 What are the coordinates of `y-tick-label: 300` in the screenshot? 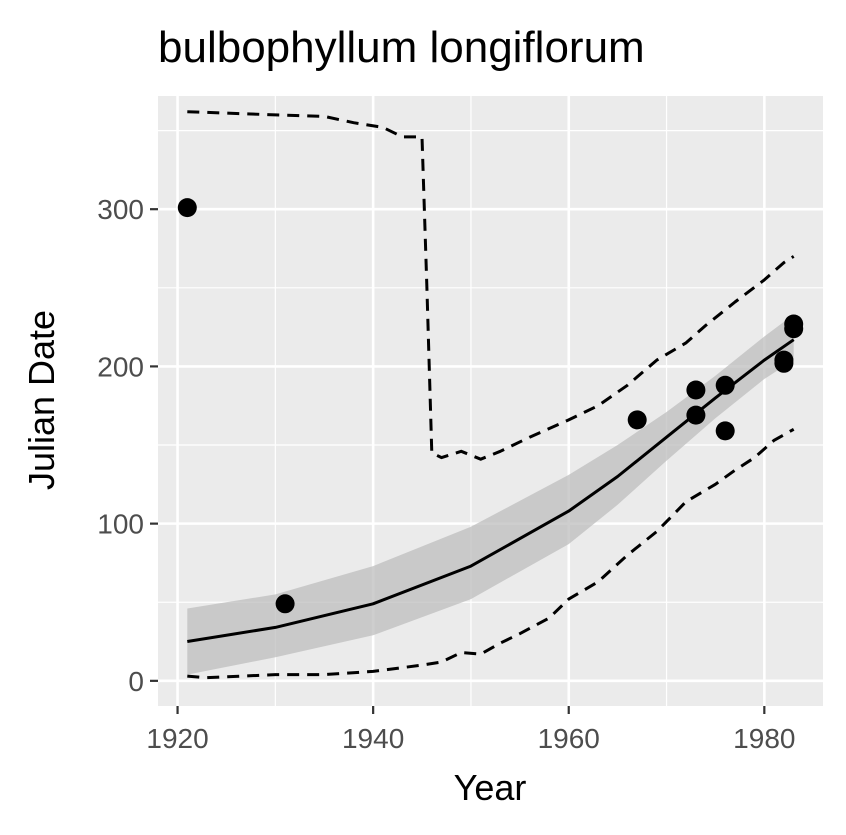 It's located at (120, 209).